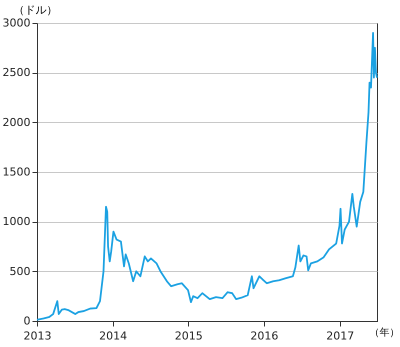 Image resolution: width=400 pixels, height=347 pixels. I want to click on y-tick-label: 1000, so click(16, 221).